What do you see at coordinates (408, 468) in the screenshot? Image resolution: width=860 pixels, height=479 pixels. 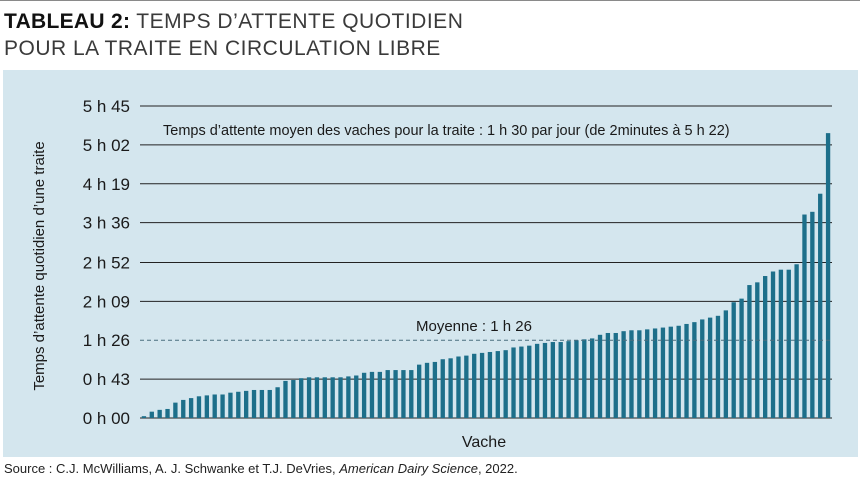 I see `source-journal: American Dairy Science` at bounding box center [408, 468].